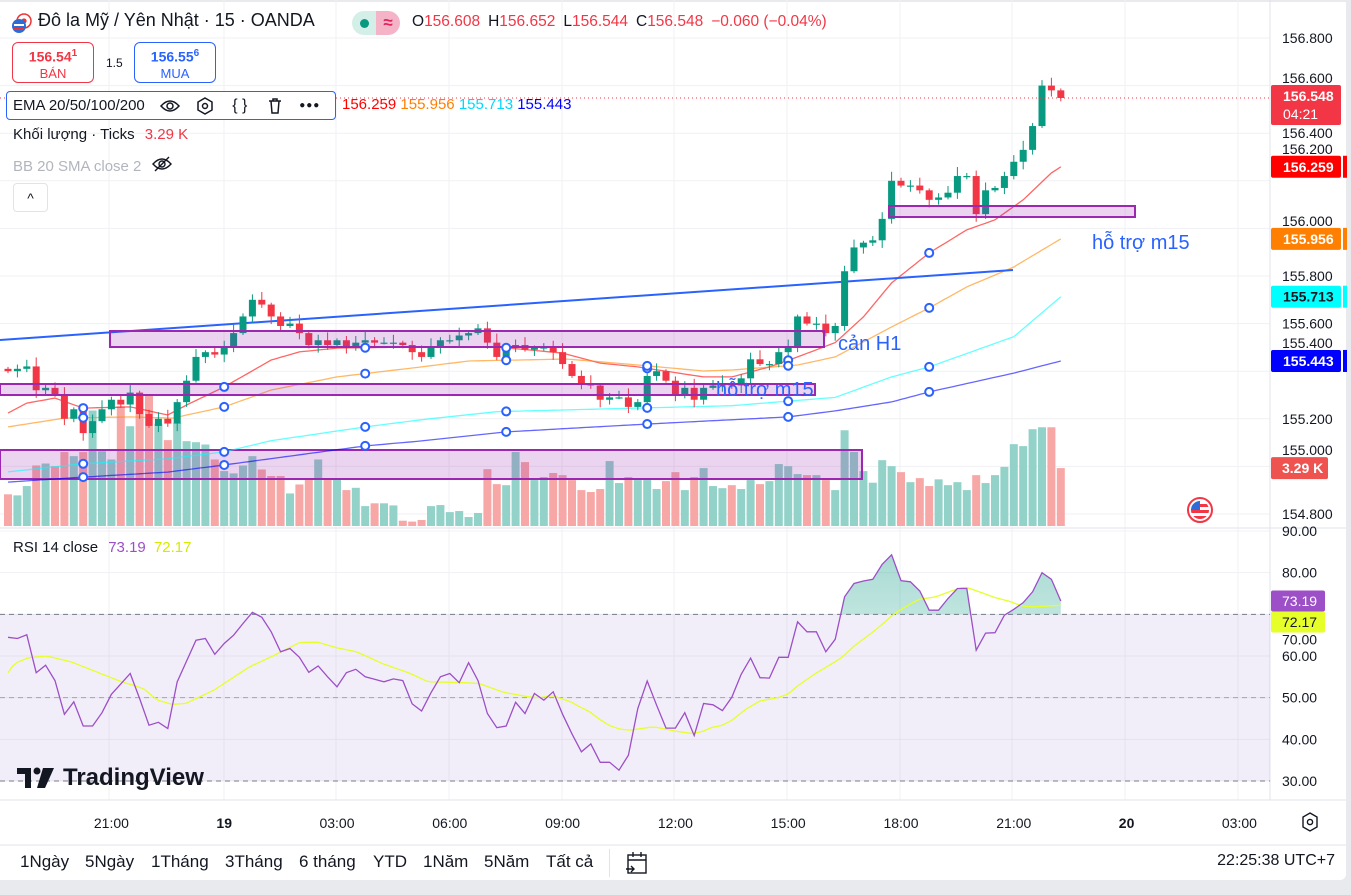 The width and height of the screenshot is (1351, 895). I want to click on volume-legend-row: Khối lượng · Ticks 3.29 K, so click(100, 134).